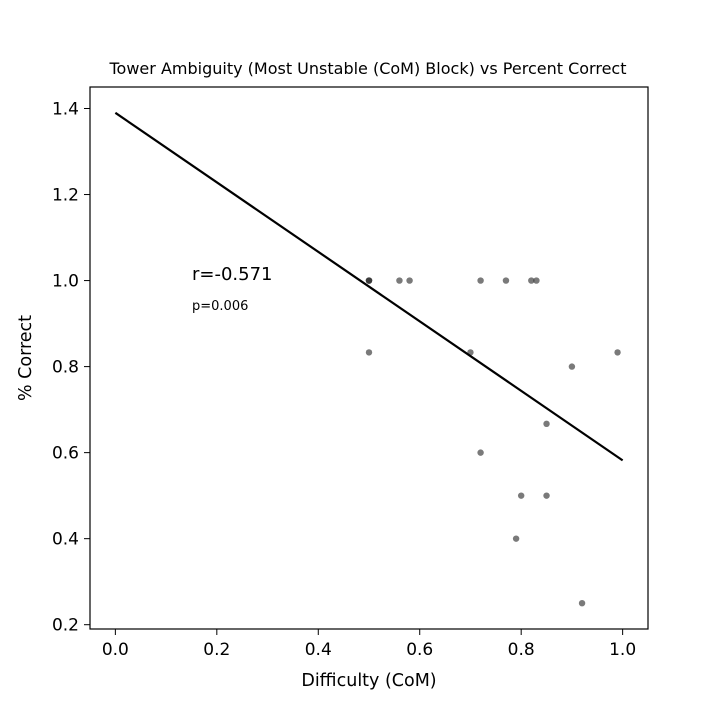  Describe the element at coordinates (65, 196) in the screenshot. I see `y-tick-label: 1.2` at that location.